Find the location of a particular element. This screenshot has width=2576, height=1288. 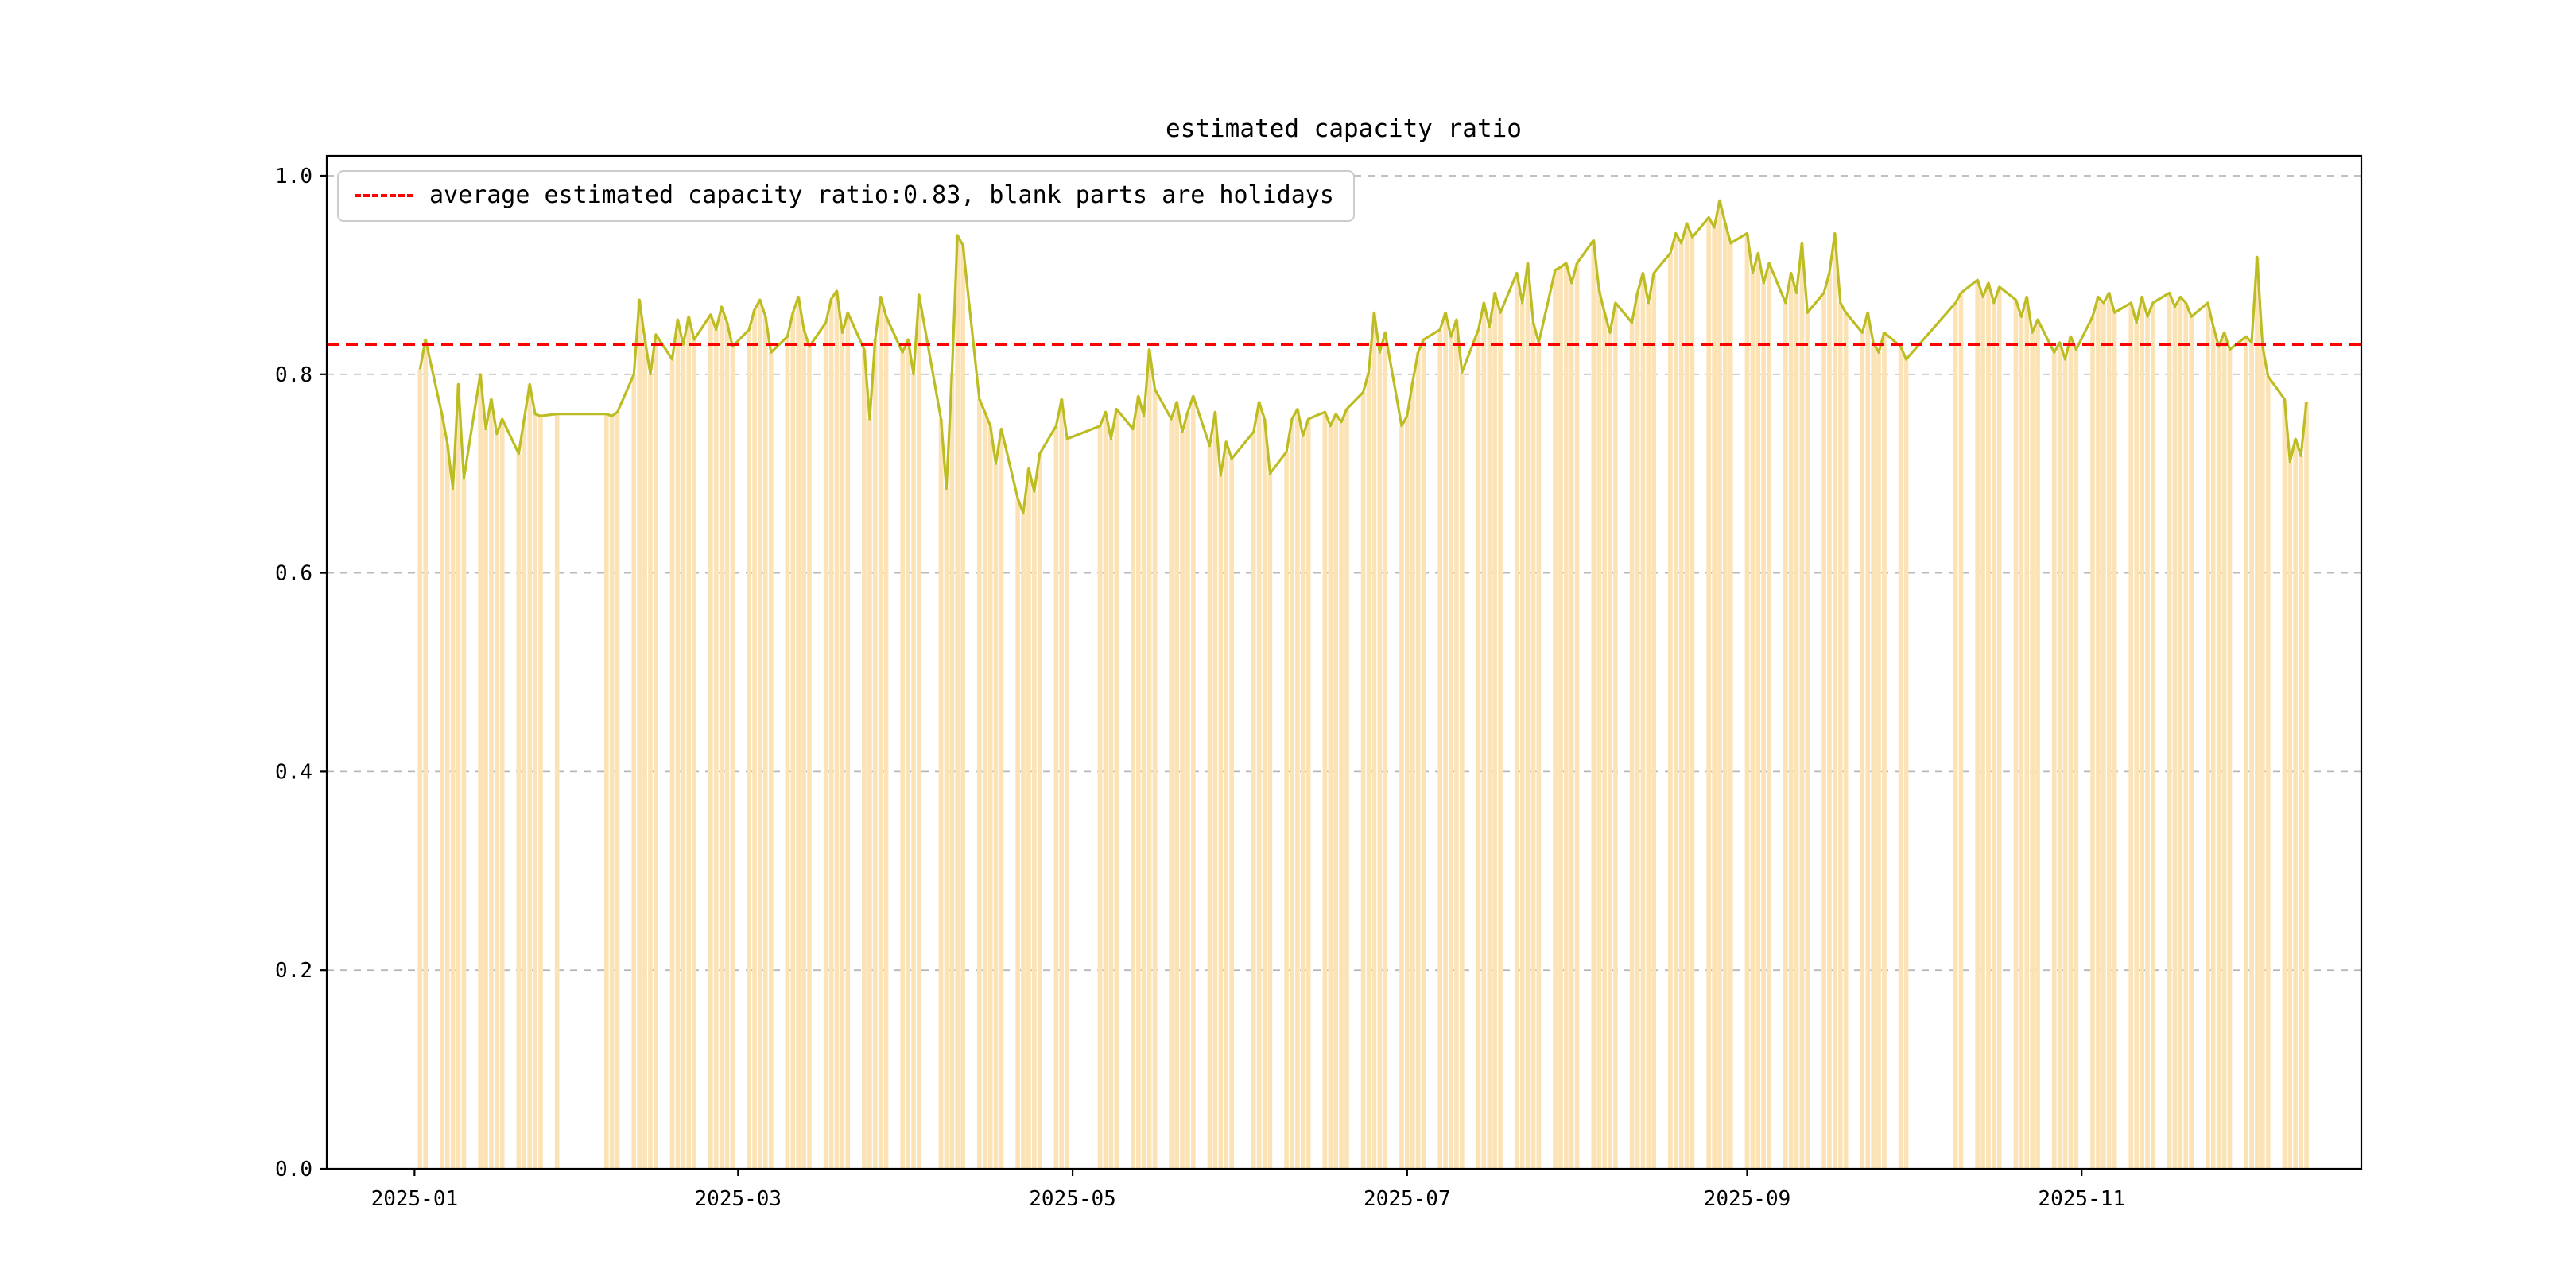

x-tick-label: 2025-05 is located at coordinates (1073, 1199).